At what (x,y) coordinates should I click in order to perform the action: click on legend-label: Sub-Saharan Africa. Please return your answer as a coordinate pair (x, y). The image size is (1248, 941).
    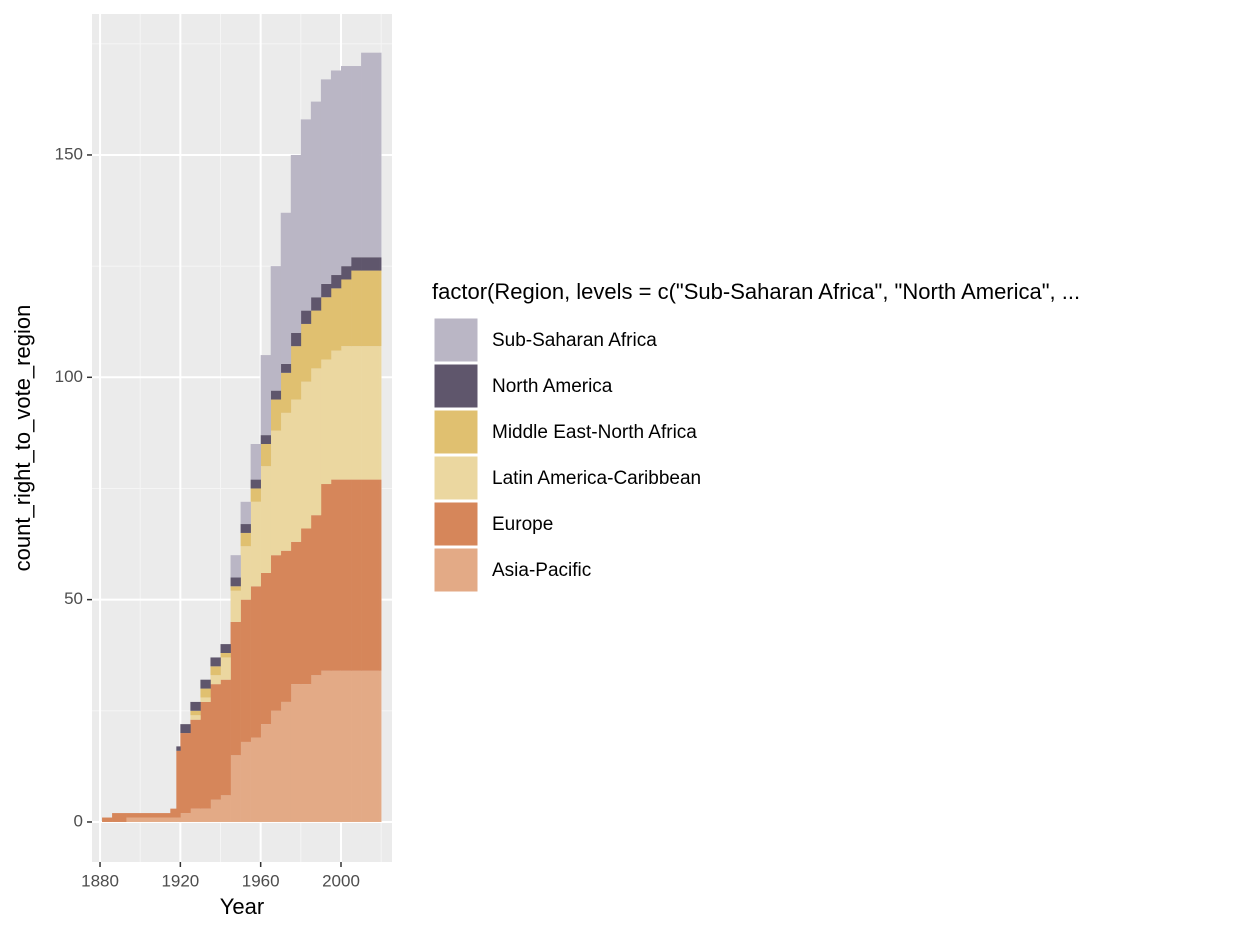
    Looking at the image, I should click on (574, 340).